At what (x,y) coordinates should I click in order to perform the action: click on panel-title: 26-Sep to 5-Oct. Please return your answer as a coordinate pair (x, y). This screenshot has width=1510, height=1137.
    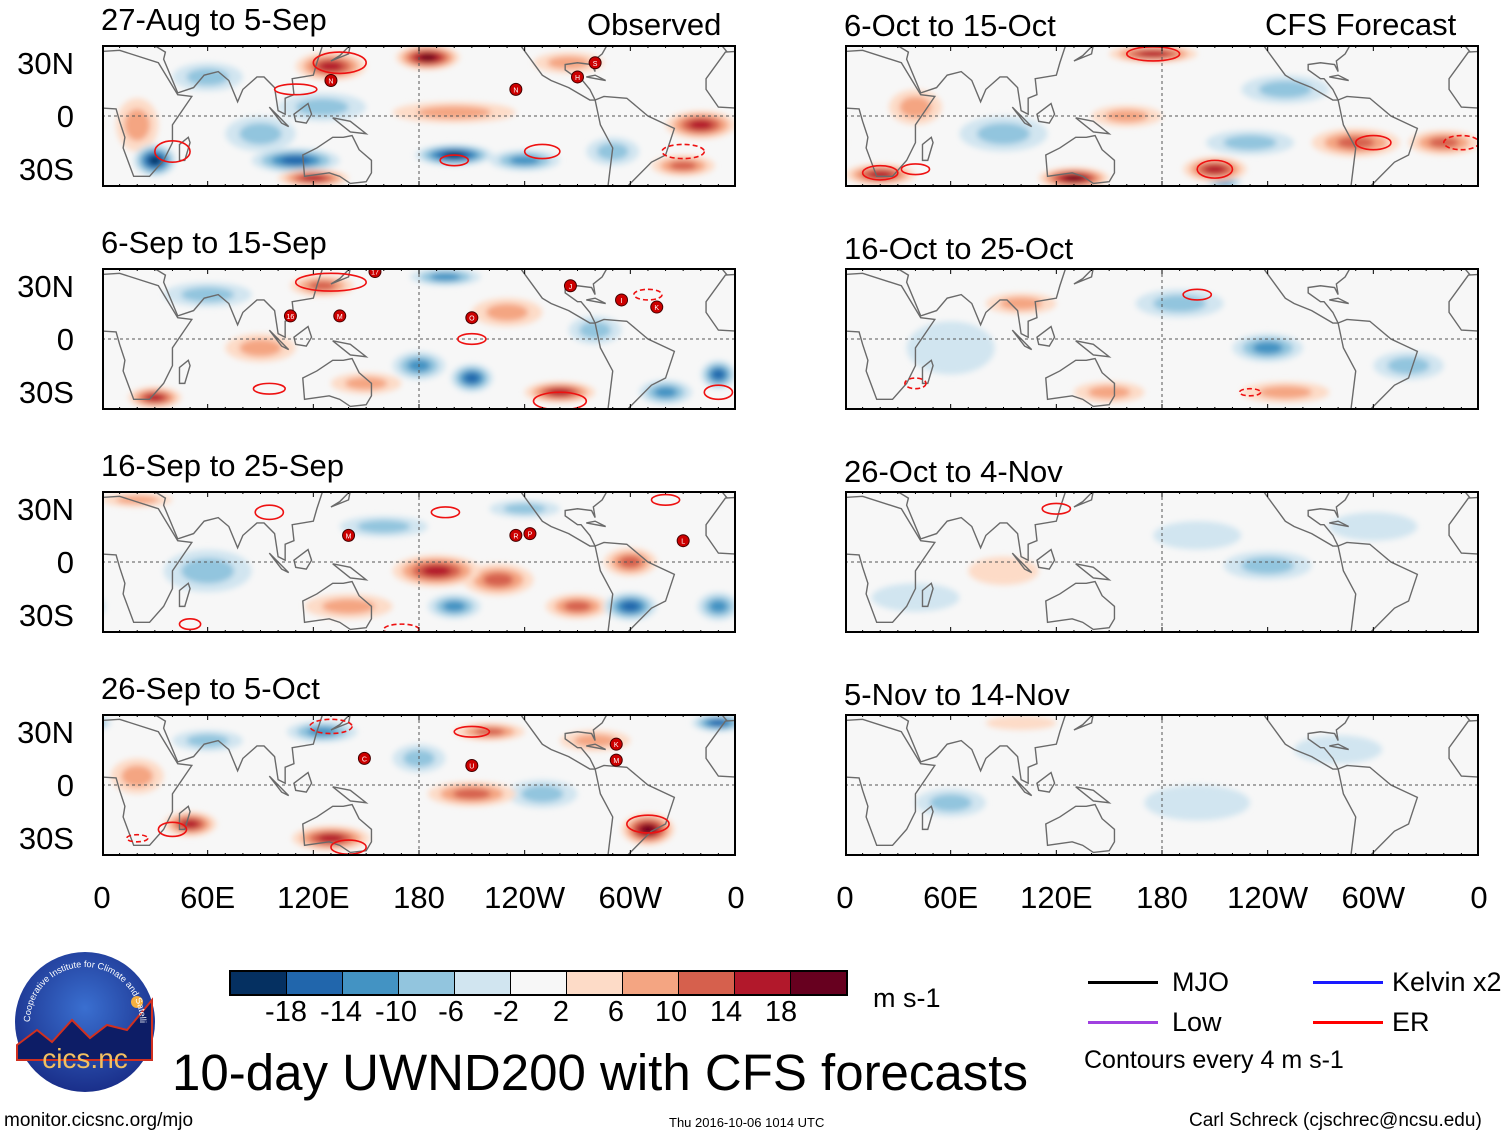
    Looking at the image, I should click on (210, 688).